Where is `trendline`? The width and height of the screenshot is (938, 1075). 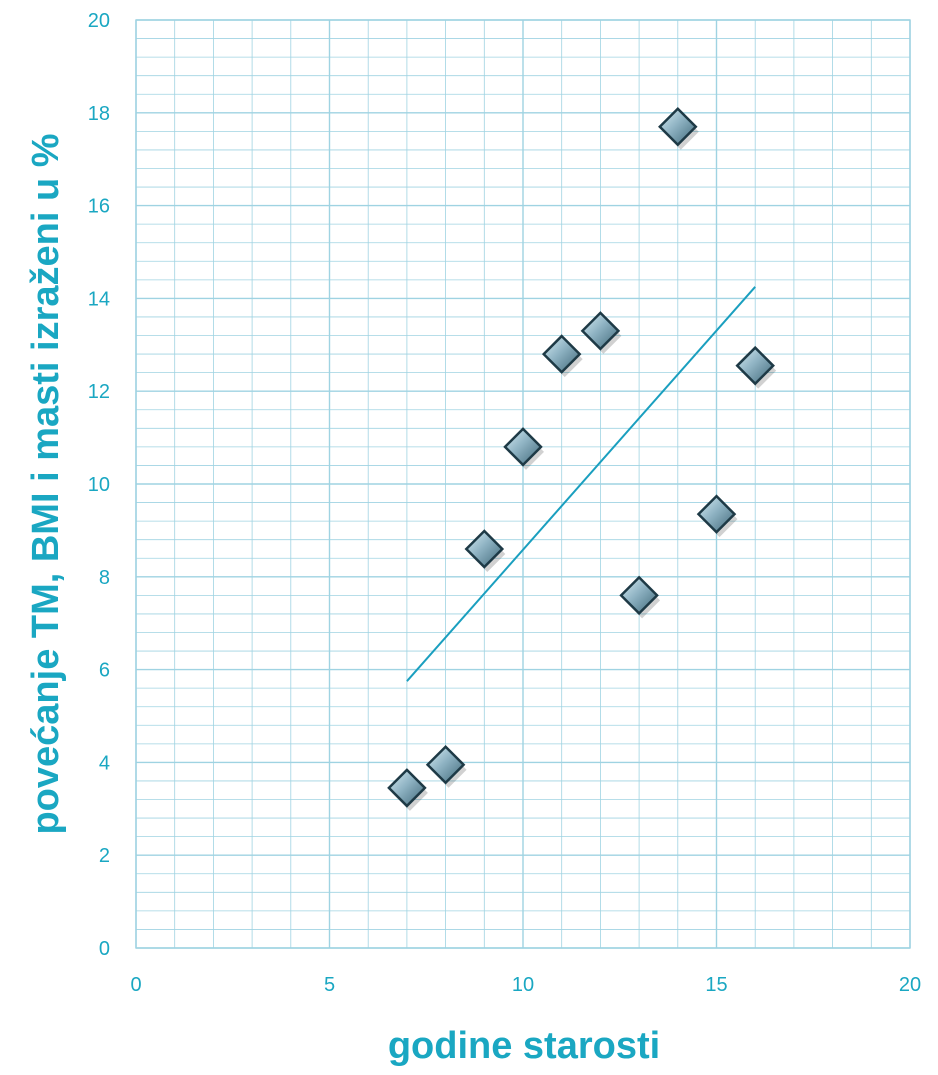 trendline is located at coordinates (581, 484).